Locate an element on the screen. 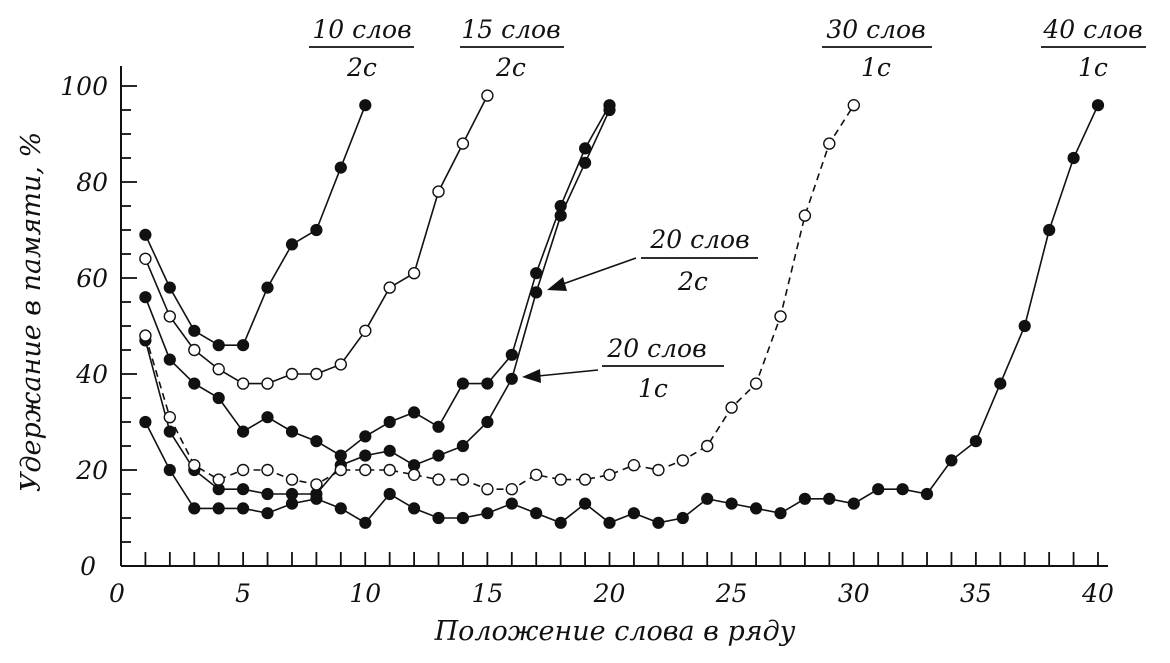 This screenshot has width=1170, height=663. x-tick-label: 30 is located at coordinates (854, 593).